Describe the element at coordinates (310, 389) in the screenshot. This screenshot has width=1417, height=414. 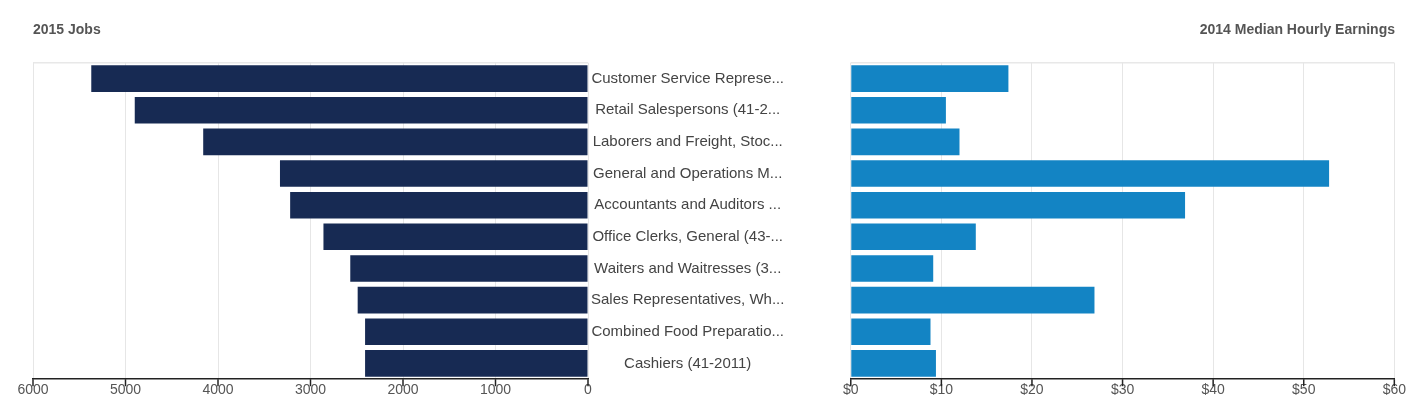
I see `x-tick-label: 3000` at that location.